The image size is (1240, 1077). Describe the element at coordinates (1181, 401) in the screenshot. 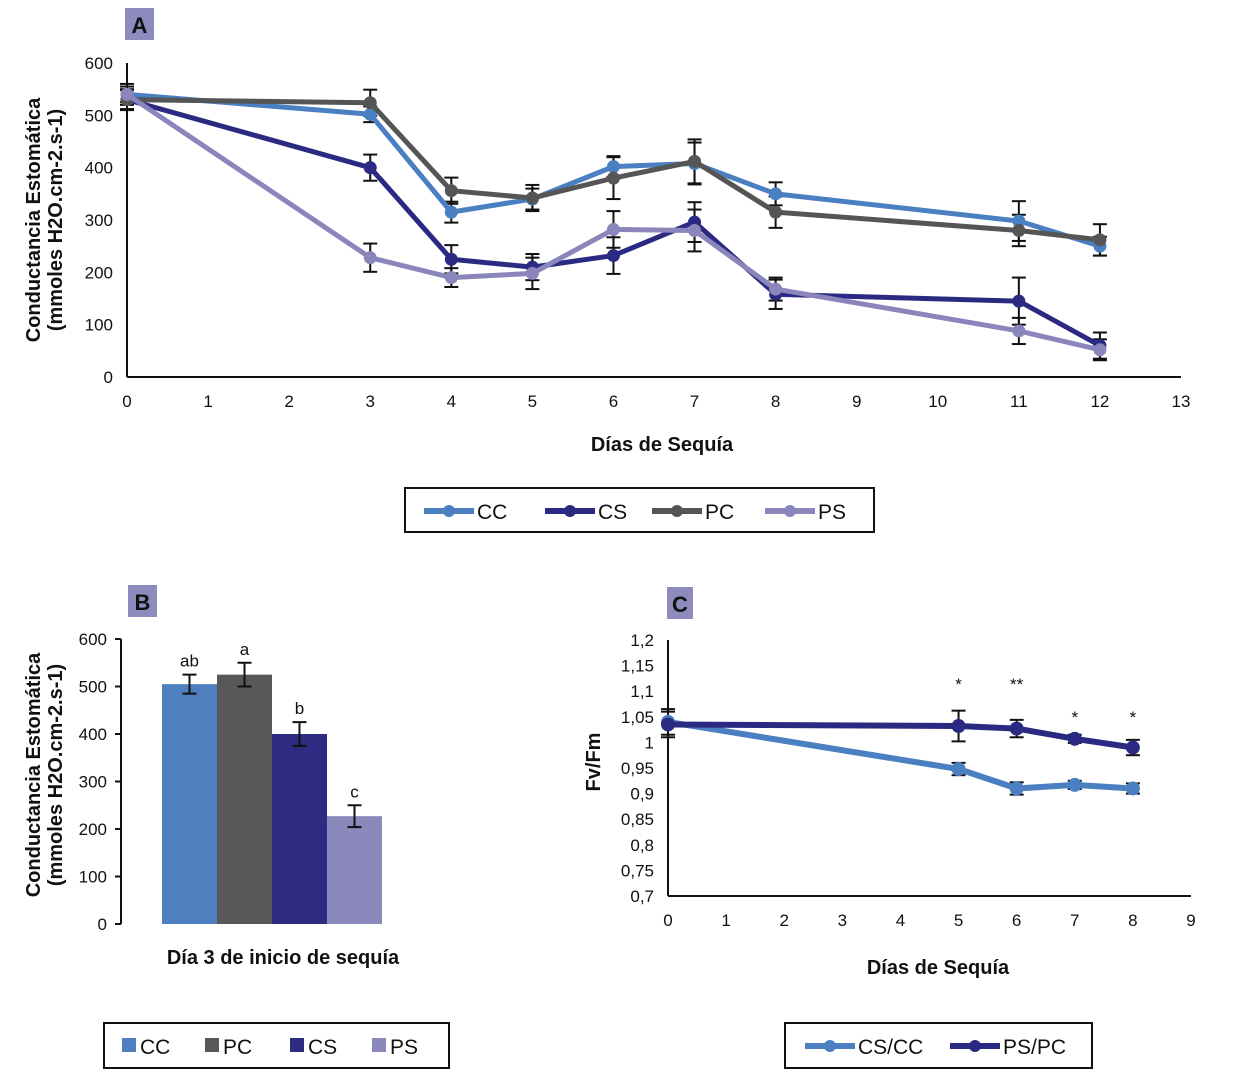

I see `panel-a-x-tick-label: 13` at that location.